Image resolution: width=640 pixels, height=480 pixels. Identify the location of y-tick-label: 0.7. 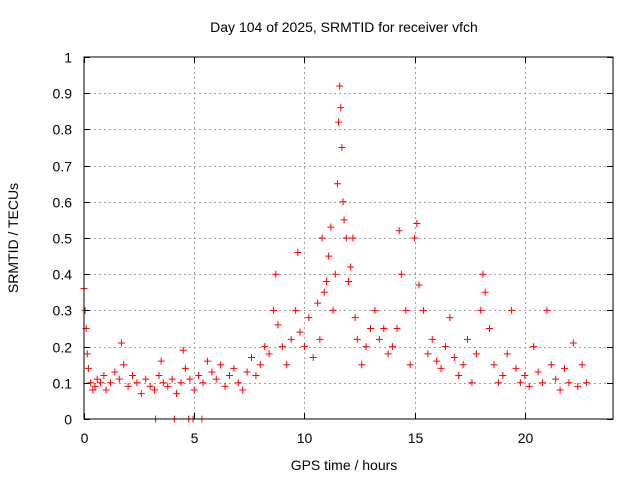
(63, 167).